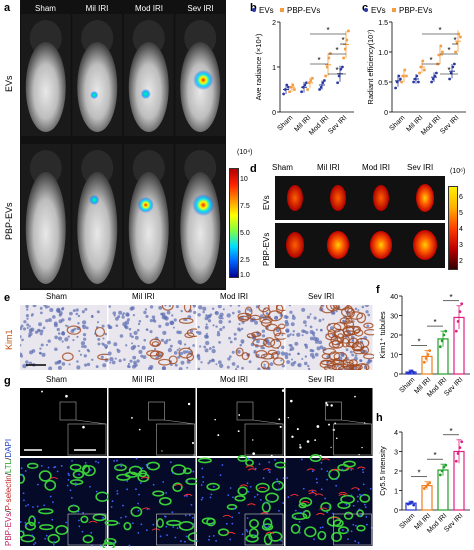 This screenshot has width=474, height=550. I want to click on y-tick-label: 0, so click(386, 113).